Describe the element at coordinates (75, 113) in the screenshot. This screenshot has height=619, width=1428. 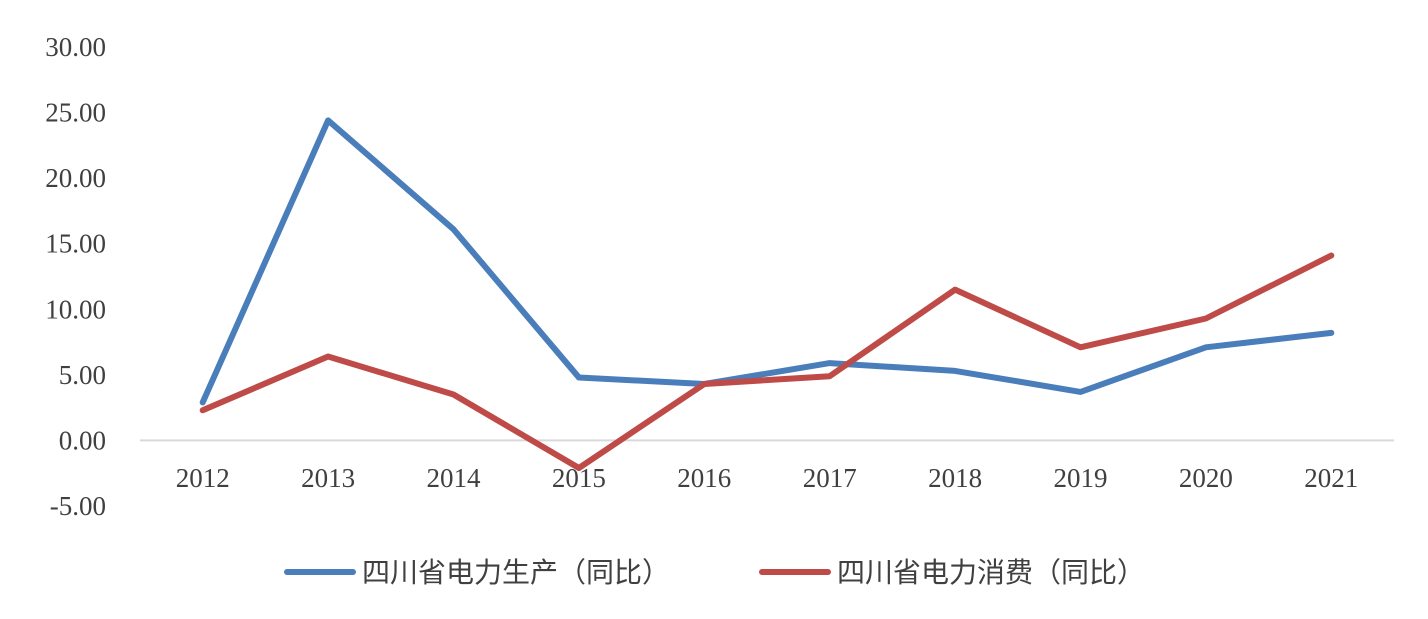
I see `y-tick-label: 25.00` at that location.